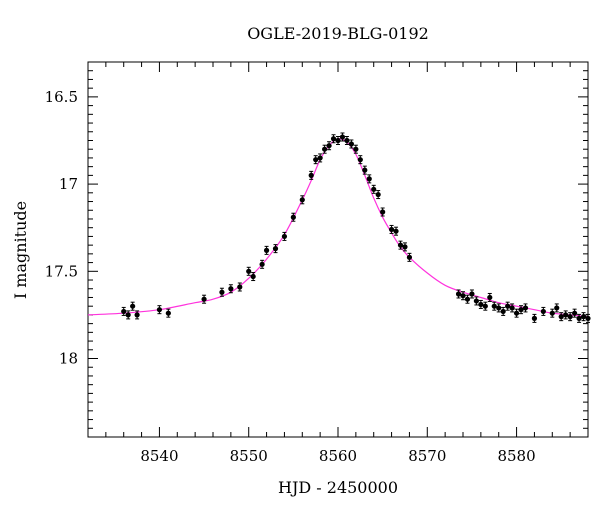 This screenshot has height=512, width=600. I want to click on y-tick-label: 17.5, so click(61, 271).